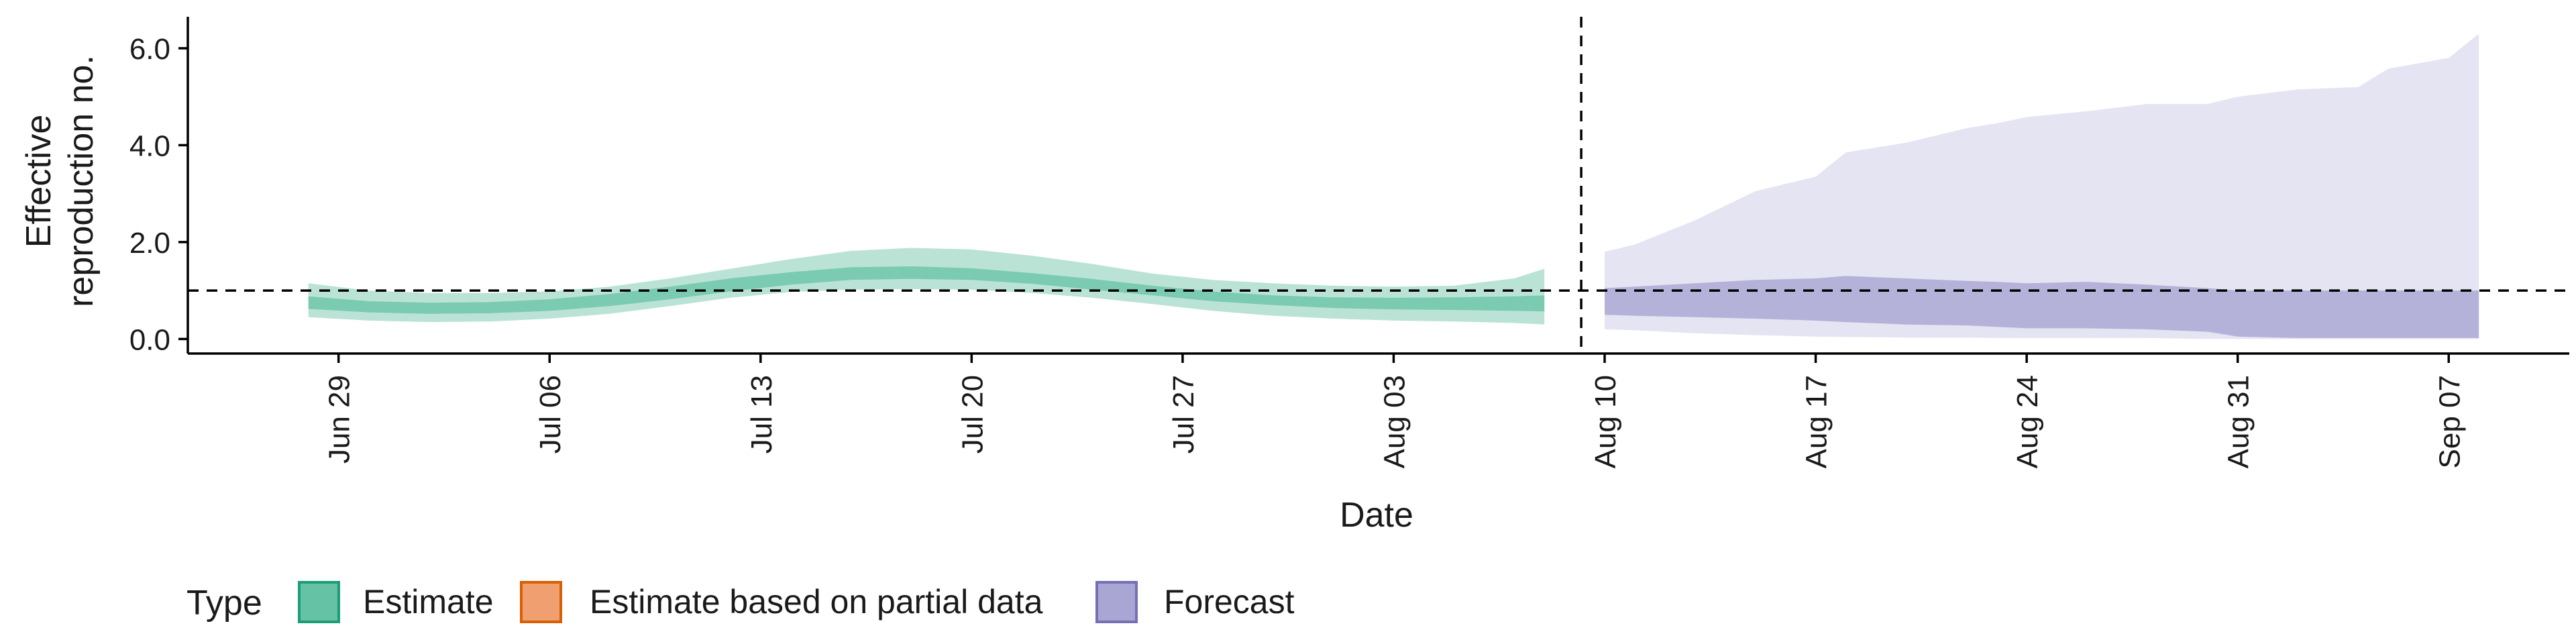  What do you see at coordinates (1395, 421) in the screenshot?
I see `x-tick-label: Aug 03` at bounding box center [1395, 421].